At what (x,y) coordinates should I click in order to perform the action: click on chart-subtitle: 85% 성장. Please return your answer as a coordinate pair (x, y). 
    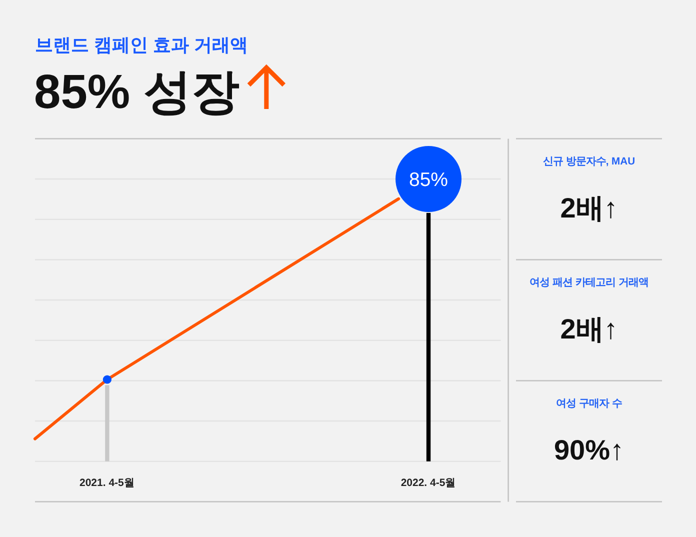
    Looking at the image, I should click on (137, 92).